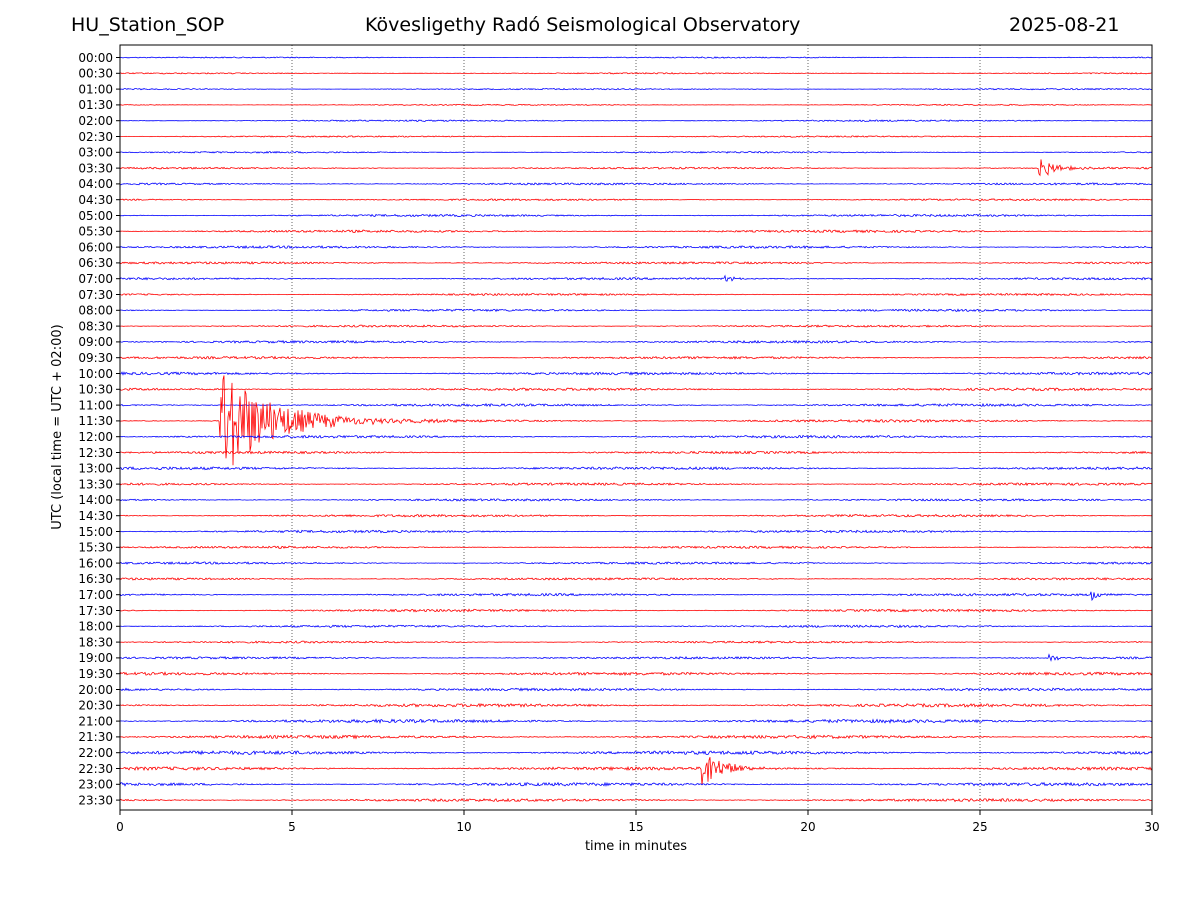  What do you see at coordinates (95, 611) in the screenshot?
I see `y-tick-label: 17:30` at bounding box center [95, 611].